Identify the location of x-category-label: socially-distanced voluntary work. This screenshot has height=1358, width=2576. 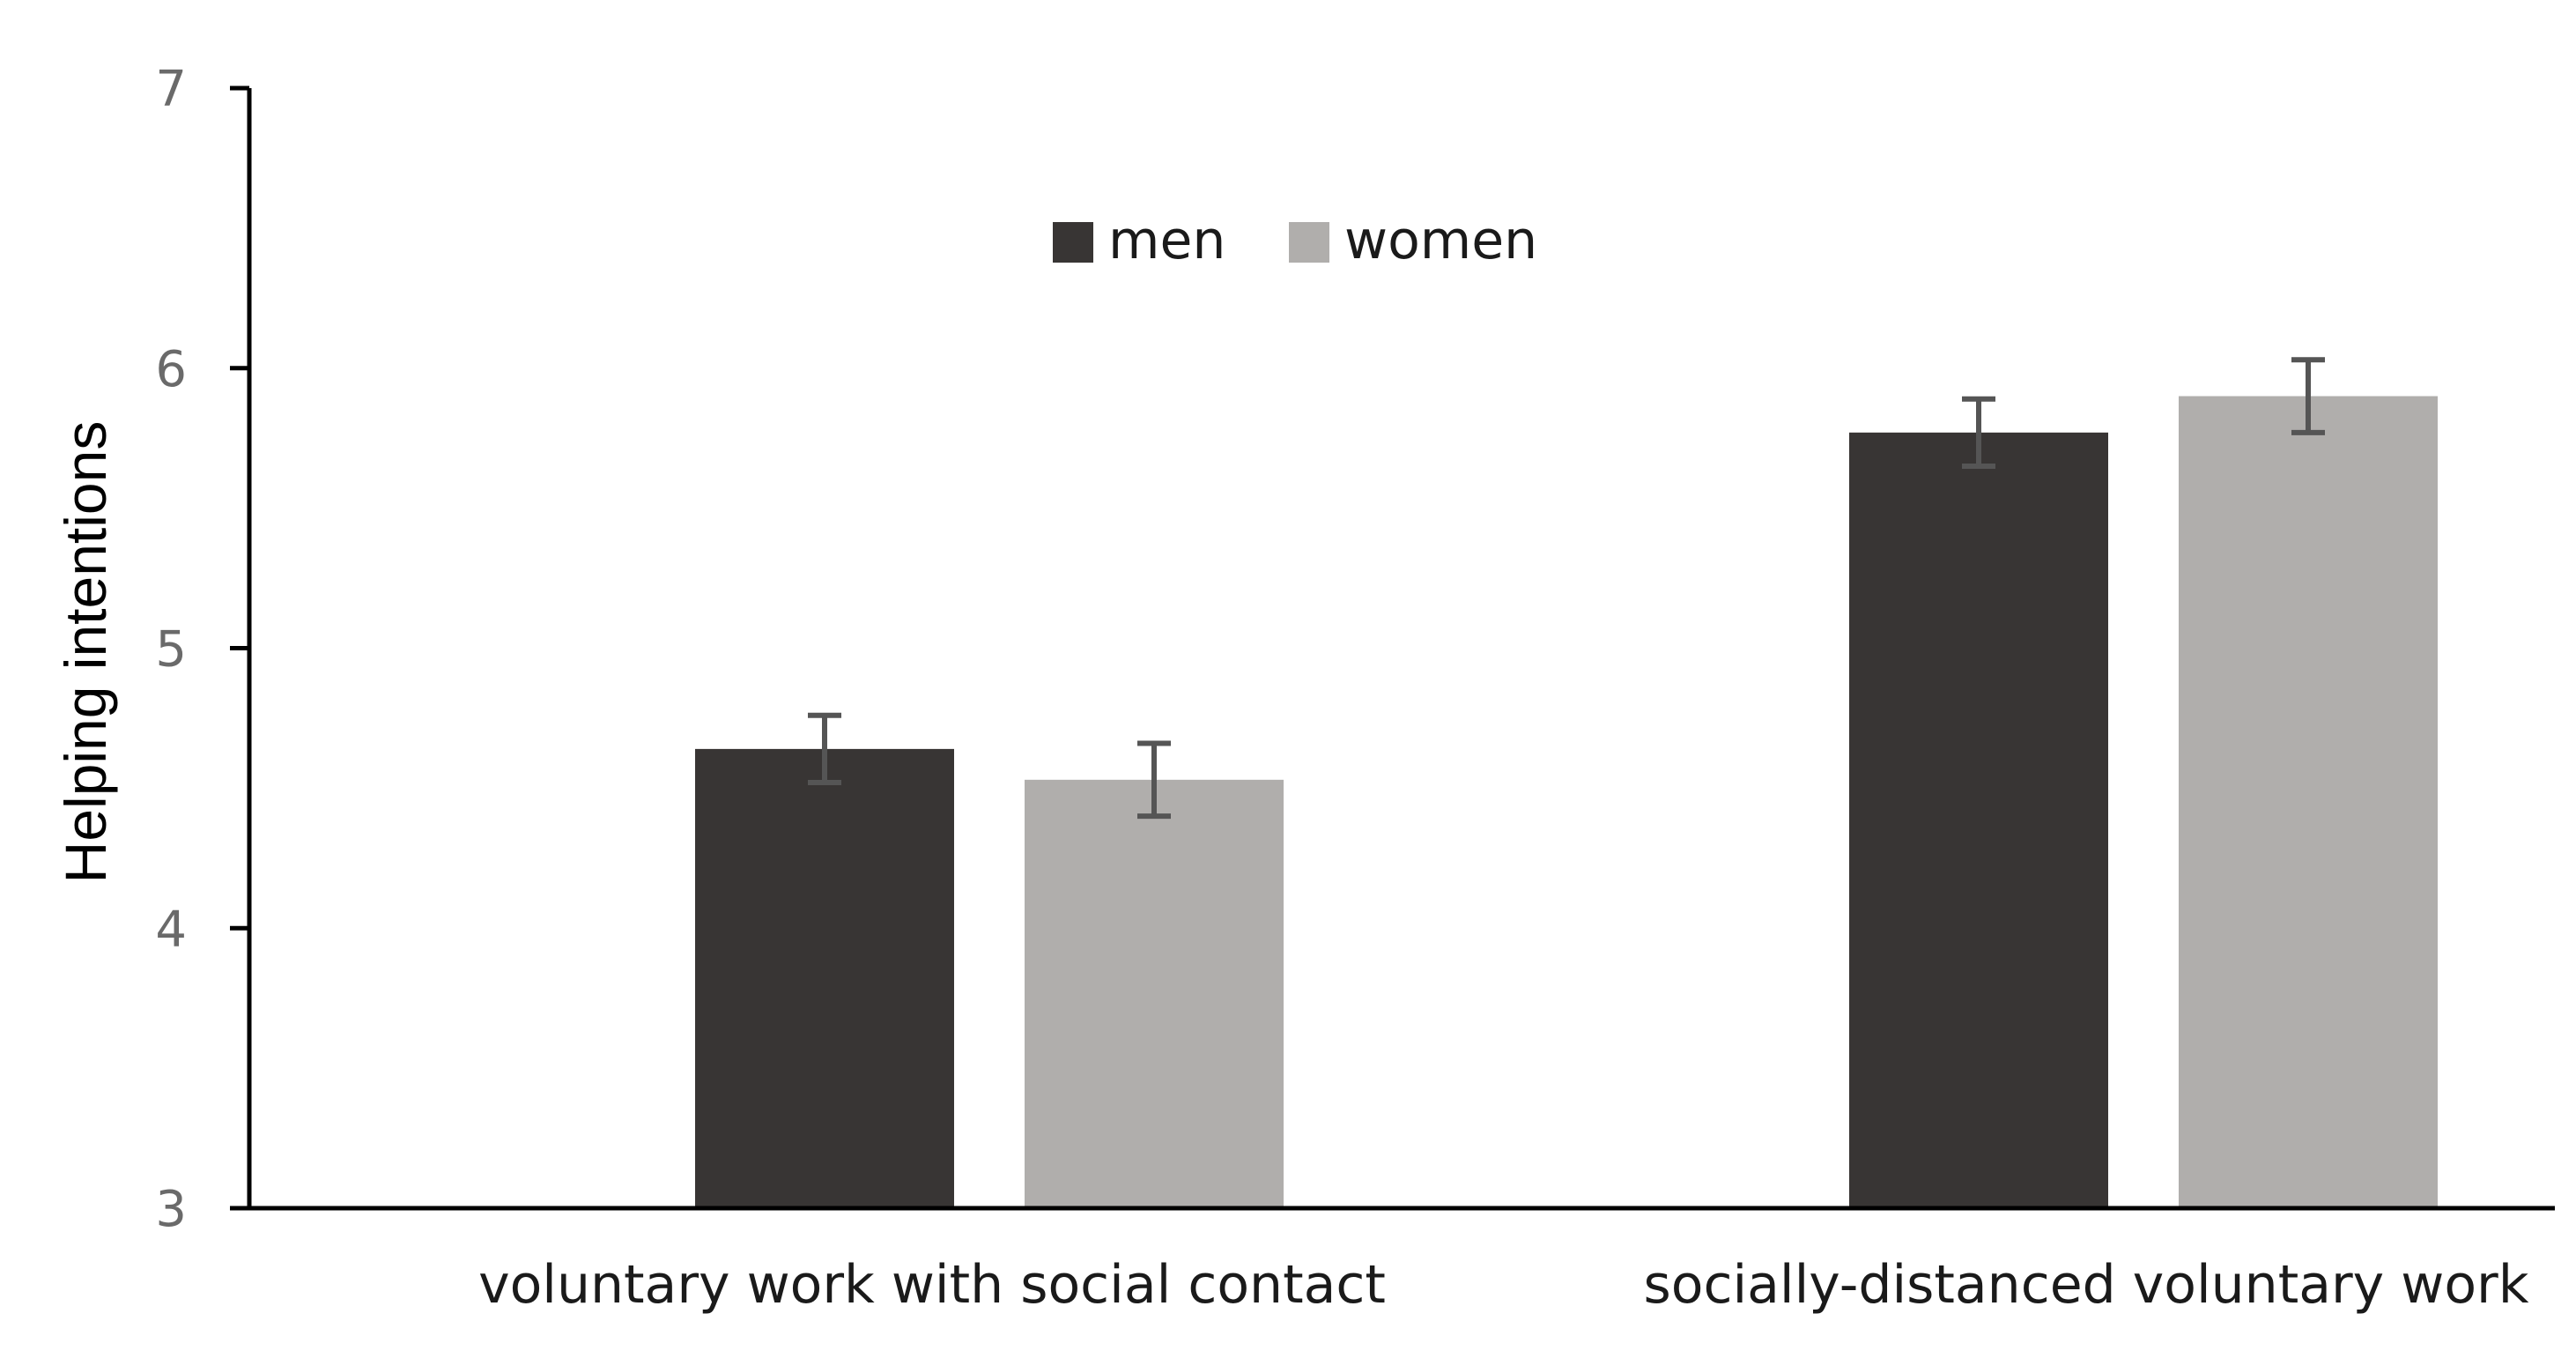
(2086, 1285).